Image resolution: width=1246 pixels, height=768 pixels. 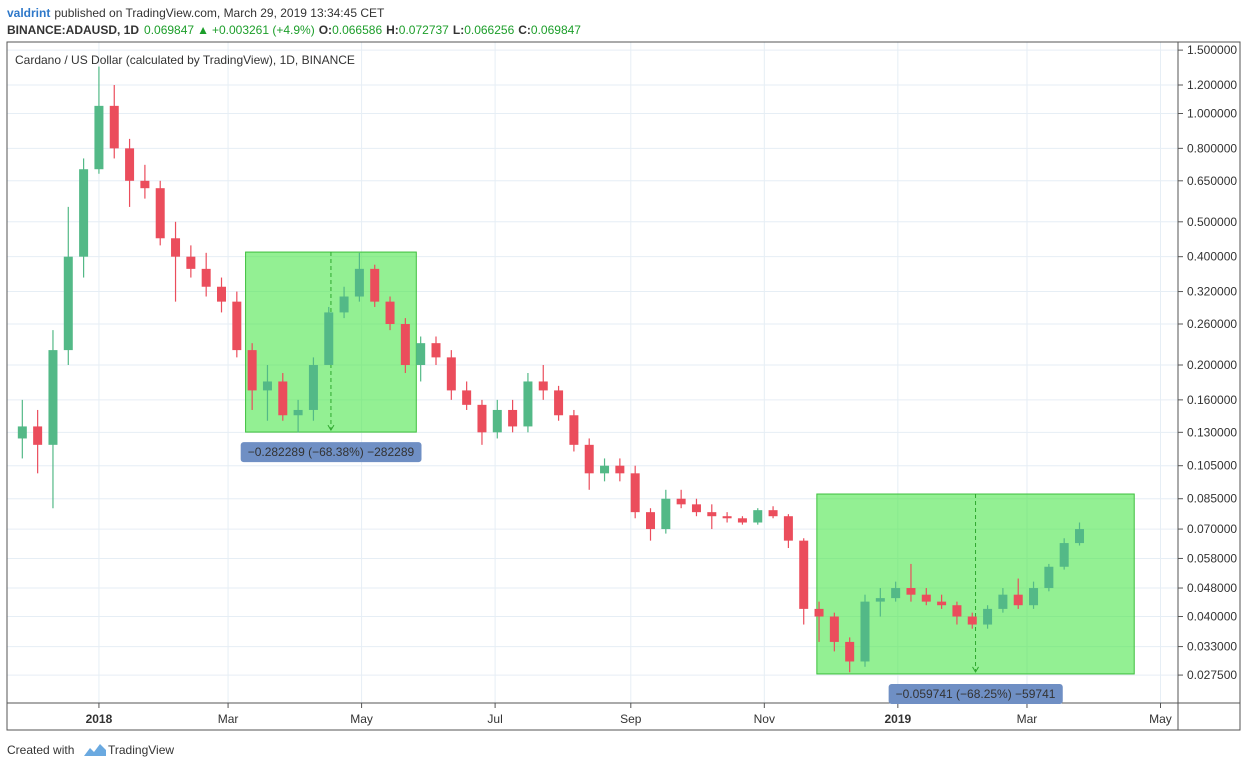 I want to click on x-tick-label: Jul, so click(x=494, y=719).